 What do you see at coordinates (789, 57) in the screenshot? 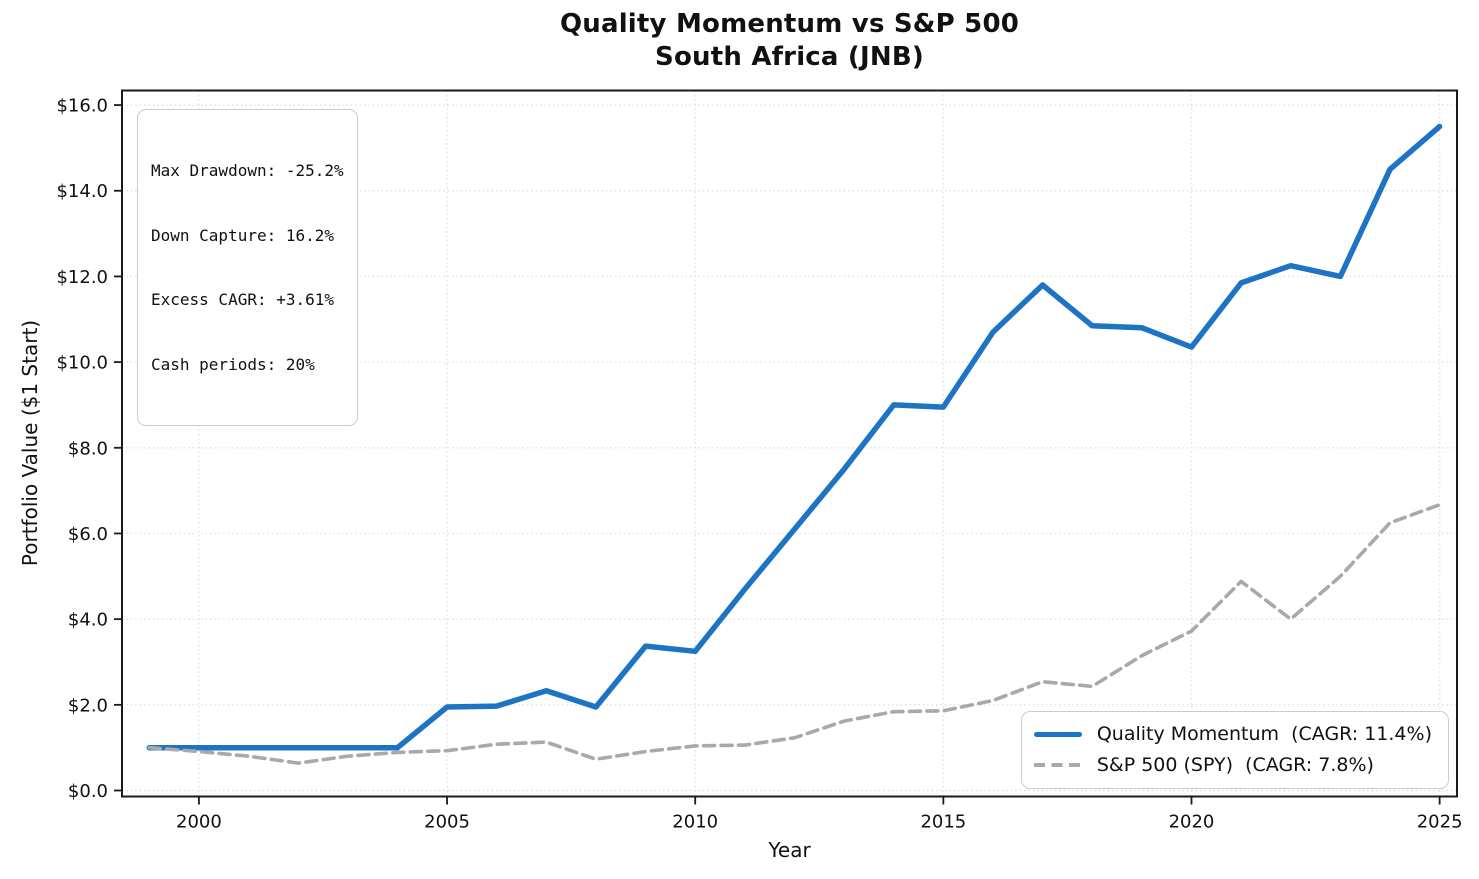
I see `chart-title-line2: South Africa (JNB)` at bounding box center [789, 57].